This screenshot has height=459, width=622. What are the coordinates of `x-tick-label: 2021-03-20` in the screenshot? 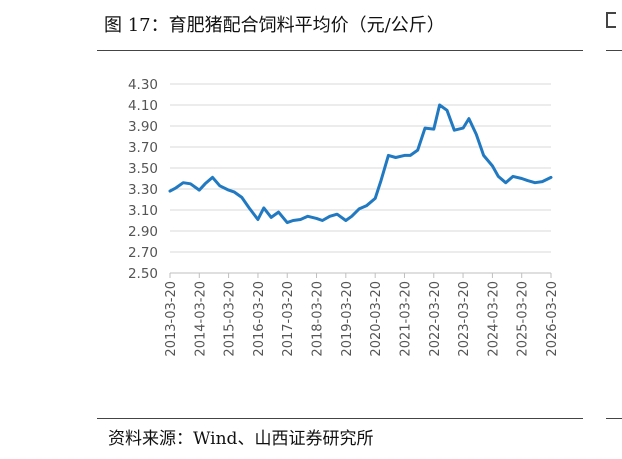 It's located at (405, 319).